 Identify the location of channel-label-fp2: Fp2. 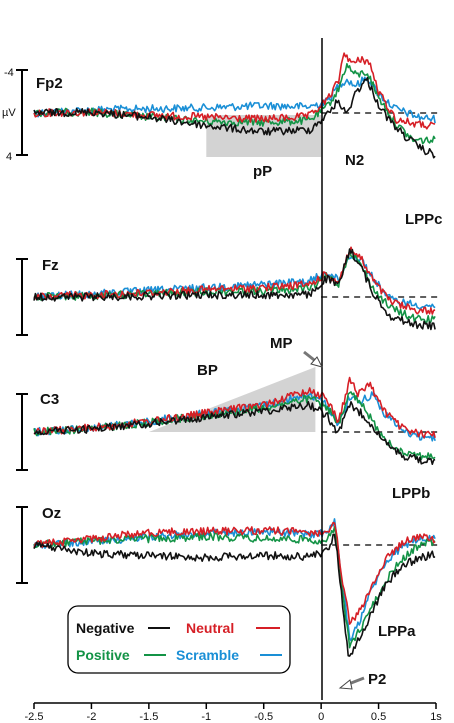
(49, 83).